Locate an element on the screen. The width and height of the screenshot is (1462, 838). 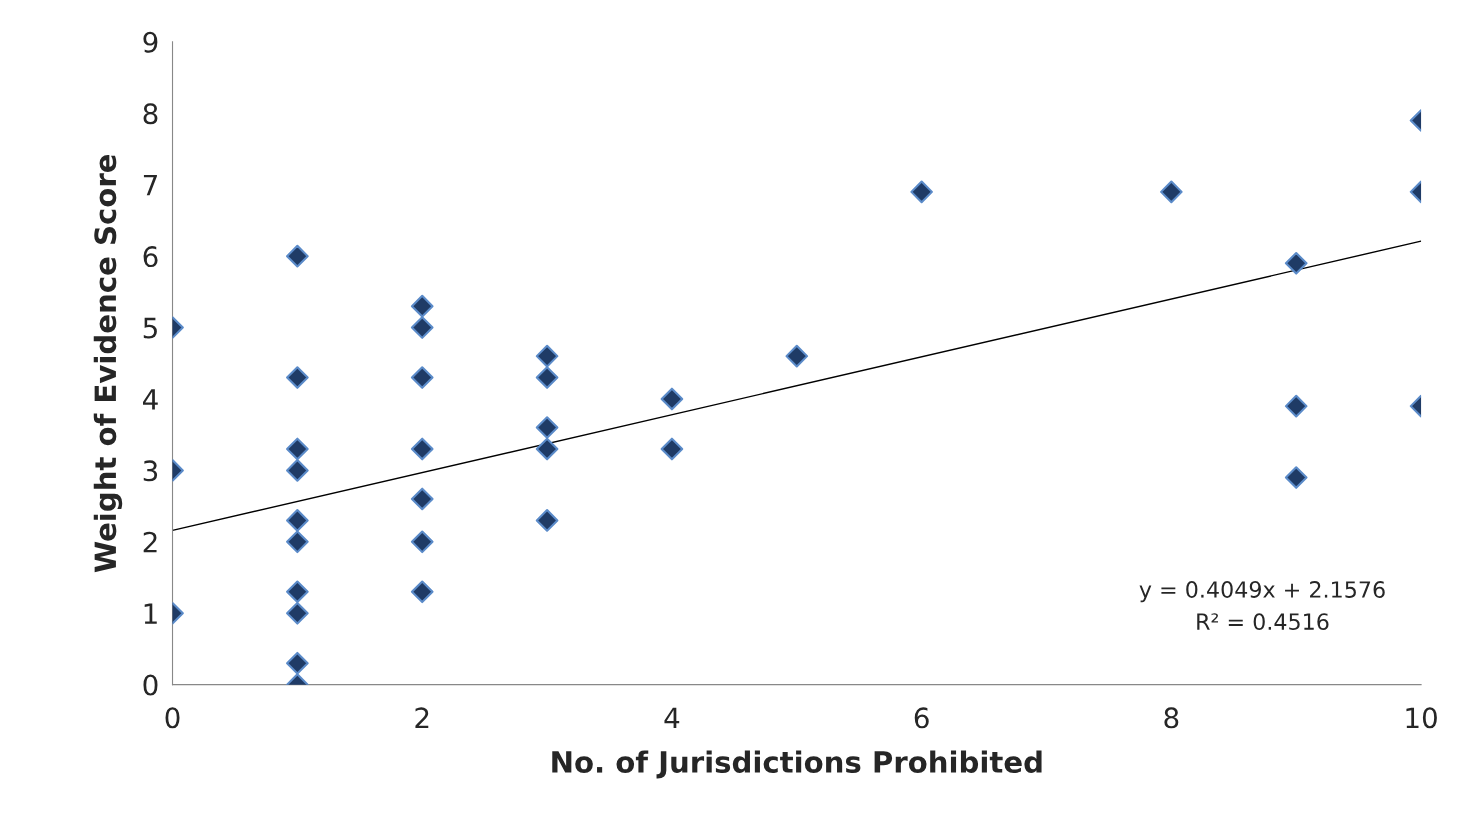
y-tick-label: 3 is located at coordinates (150, 471).